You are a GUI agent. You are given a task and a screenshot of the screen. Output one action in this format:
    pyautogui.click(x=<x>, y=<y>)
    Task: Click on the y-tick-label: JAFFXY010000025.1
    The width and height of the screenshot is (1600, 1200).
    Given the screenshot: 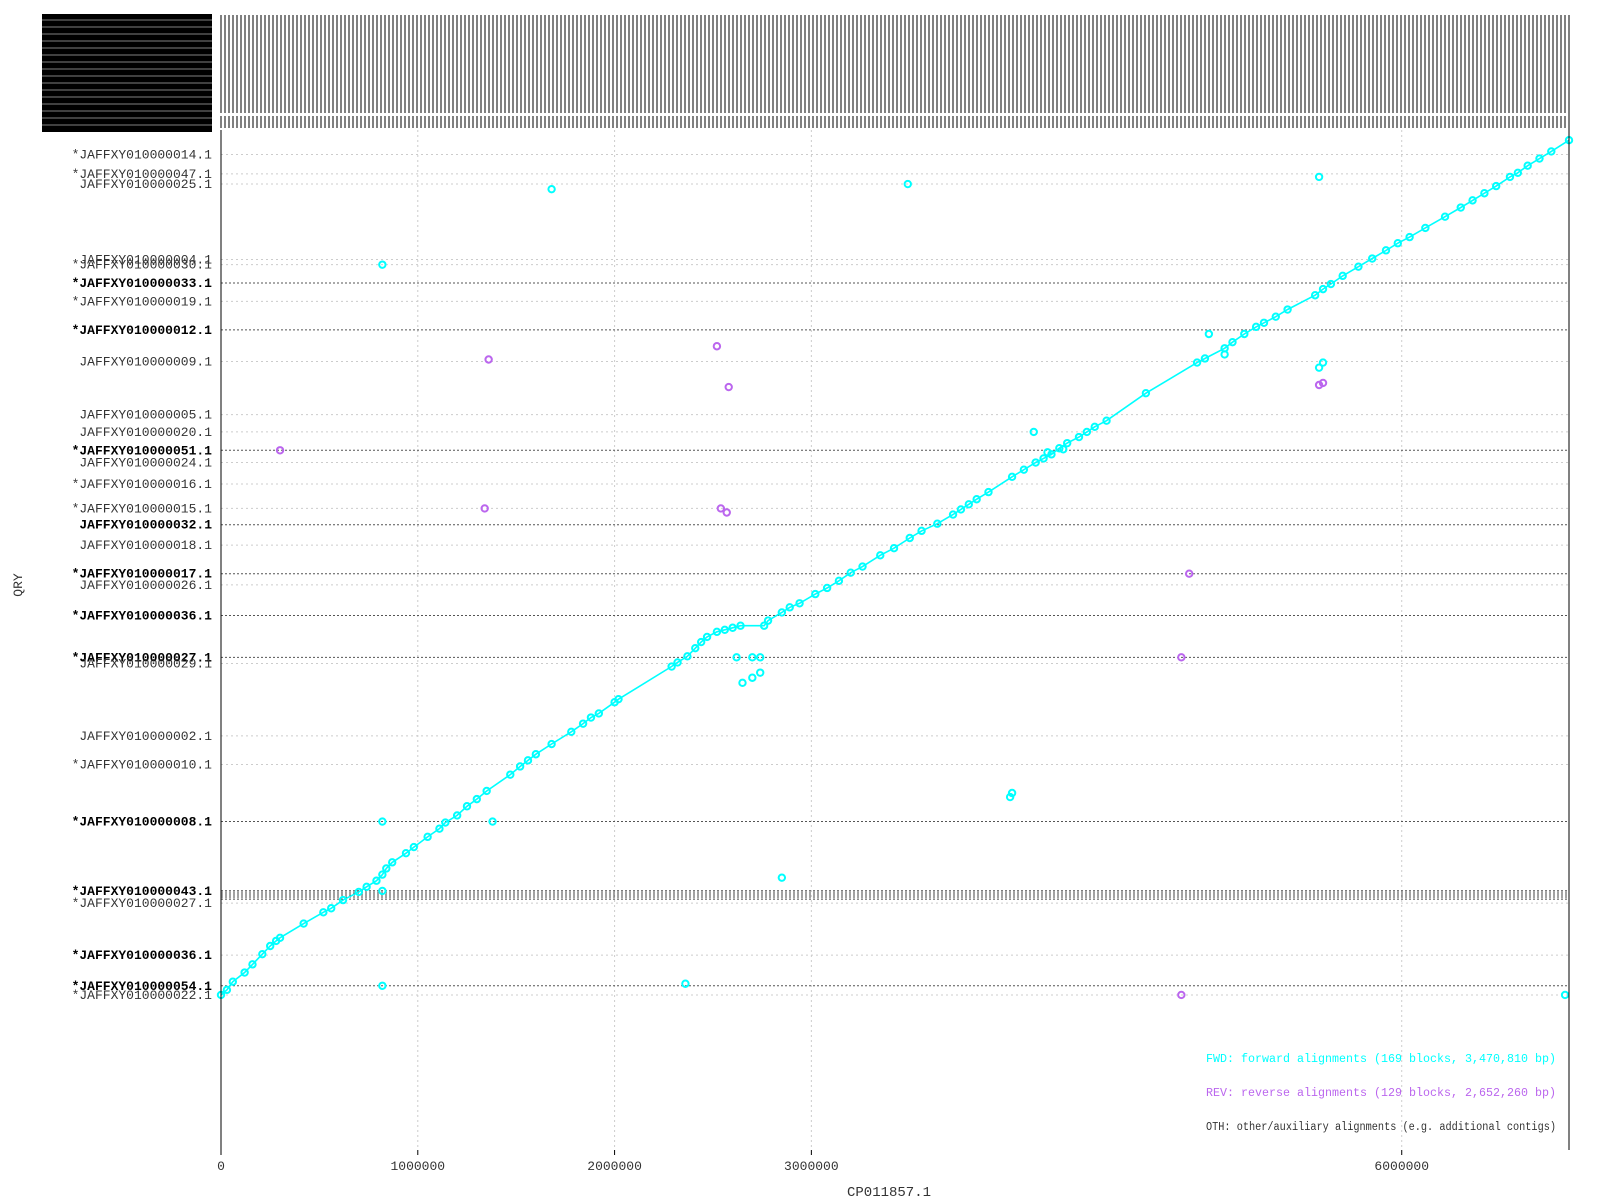 What is the action you would take?
    pyautogui.click(x=145, y=184)
    